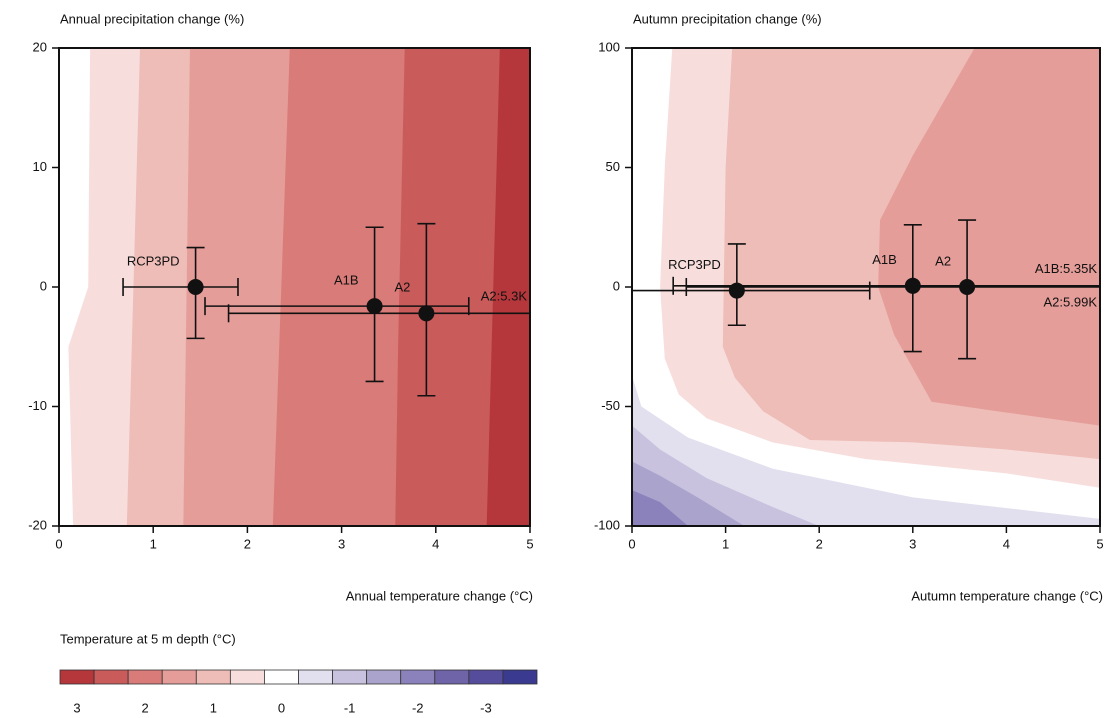 Image resolution: width=1110 pixels, height=718 pixels. What do you see at coordinates (40, 166) in the screenshot?
I see `y-tick-label: 10` at bounding box center [40, 166].